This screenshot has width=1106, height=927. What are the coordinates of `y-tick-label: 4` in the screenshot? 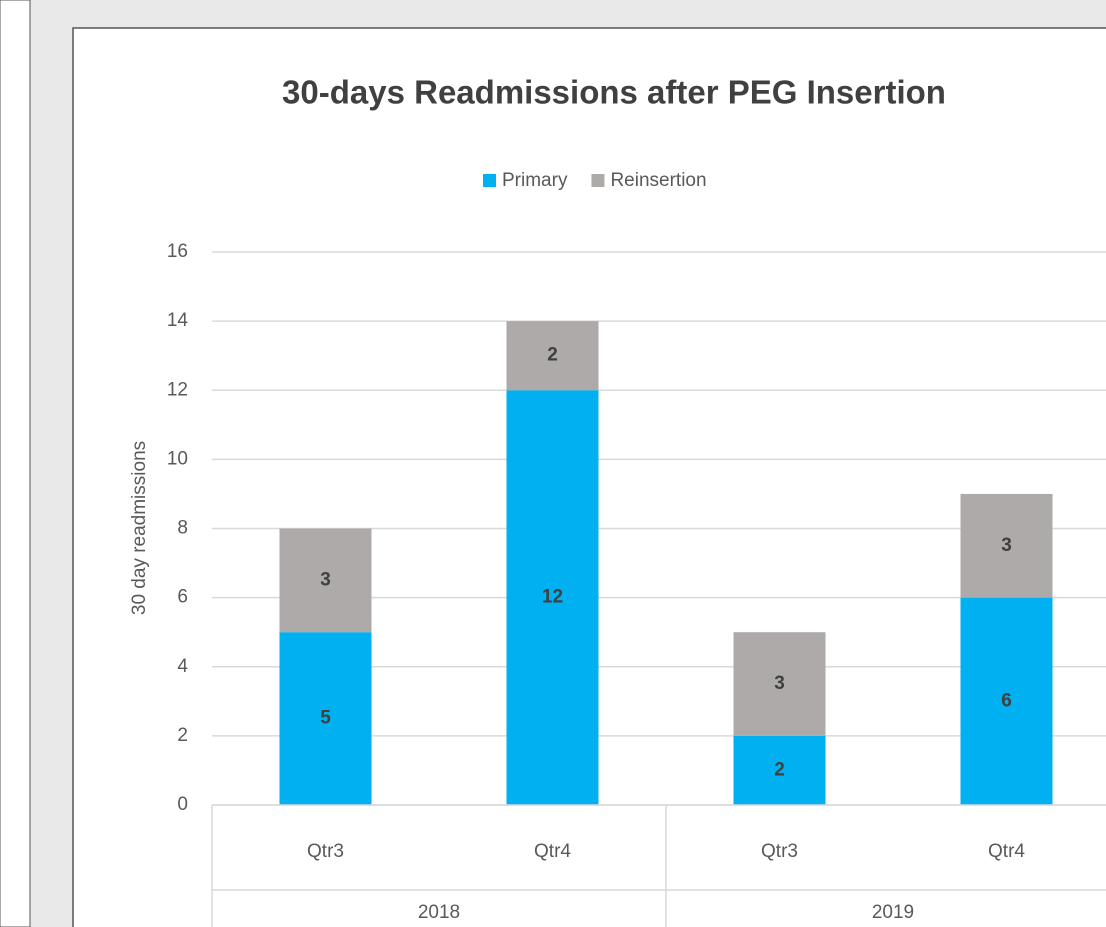 It's located at (182, 666).